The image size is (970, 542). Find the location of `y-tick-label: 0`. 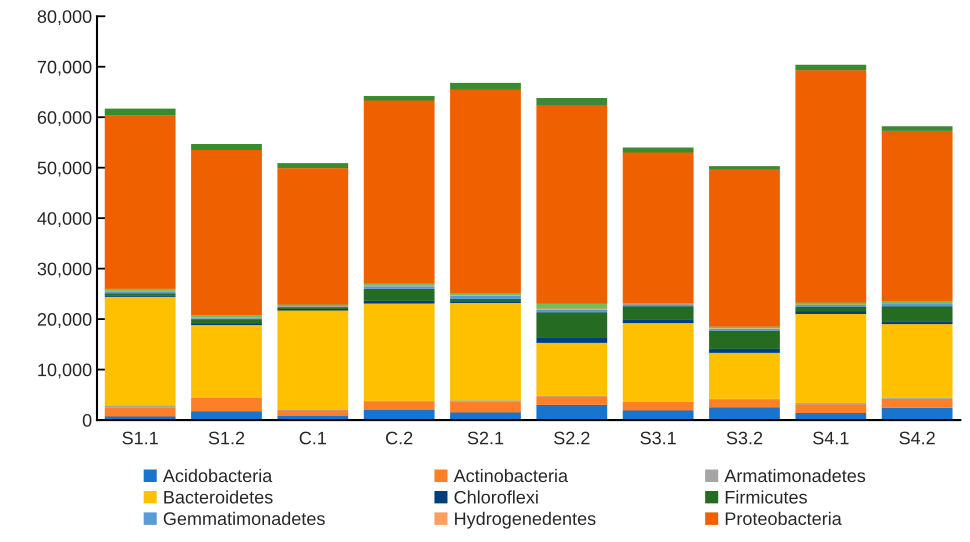

y-tick-label: 0 is located at coordinates (87, 420).